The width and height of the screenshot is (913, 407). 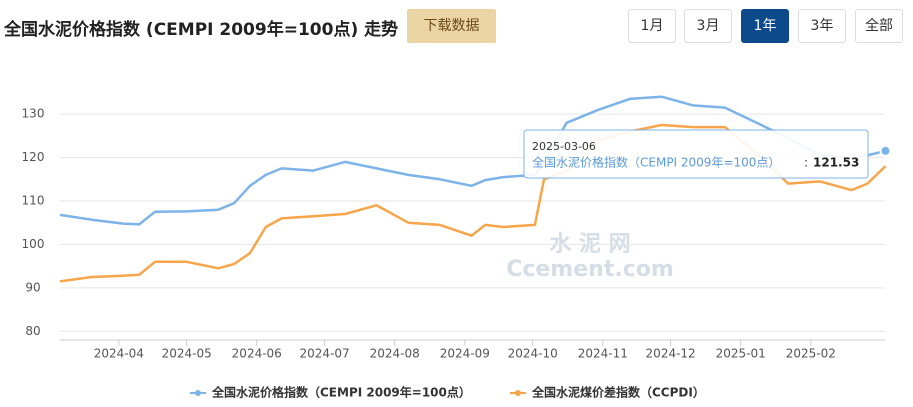 I want to click on range-button: 全部, so click(x=879, y=26).